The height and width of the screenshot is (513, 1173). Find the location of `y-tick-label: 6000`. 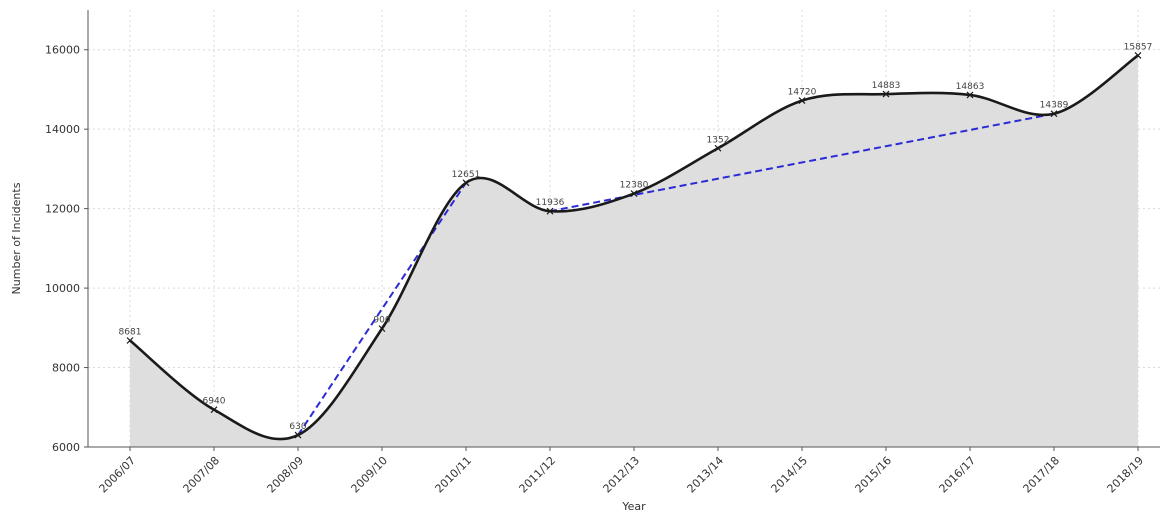

y-tick-label: 6000 is located at coordinates (66, 447).